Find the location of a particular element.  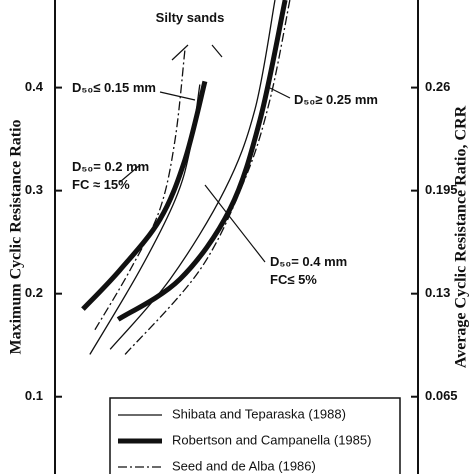

legend-label: Shibata and Teparaska (1988) is located at coordinates (259, 413).